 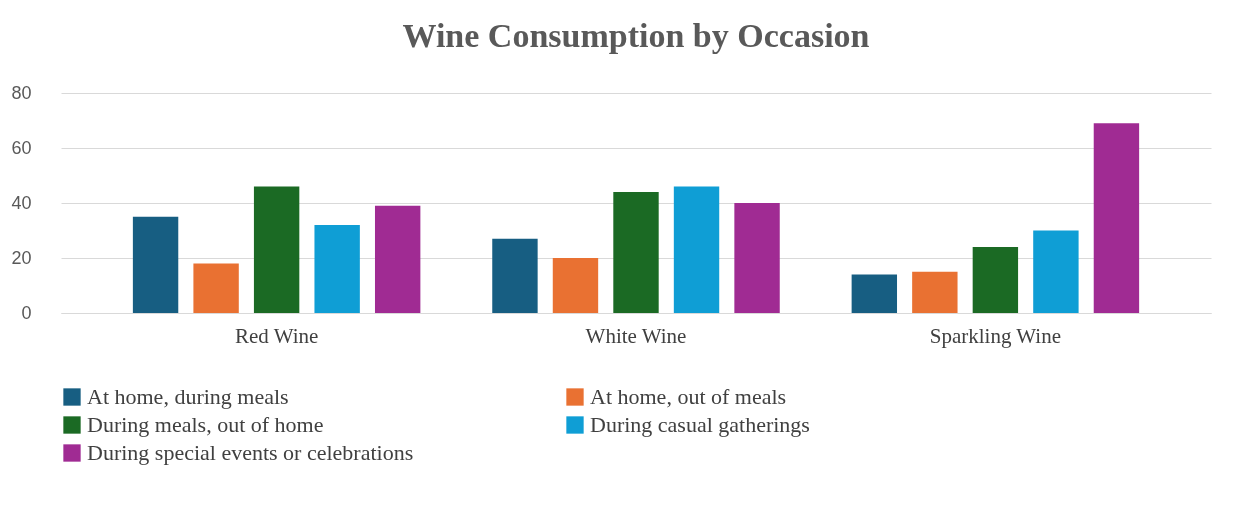 What do you see at coordinates (636, 335) in the screenshot?
I see `x-tick-label: White Wine` at bounding box center [636, 335].